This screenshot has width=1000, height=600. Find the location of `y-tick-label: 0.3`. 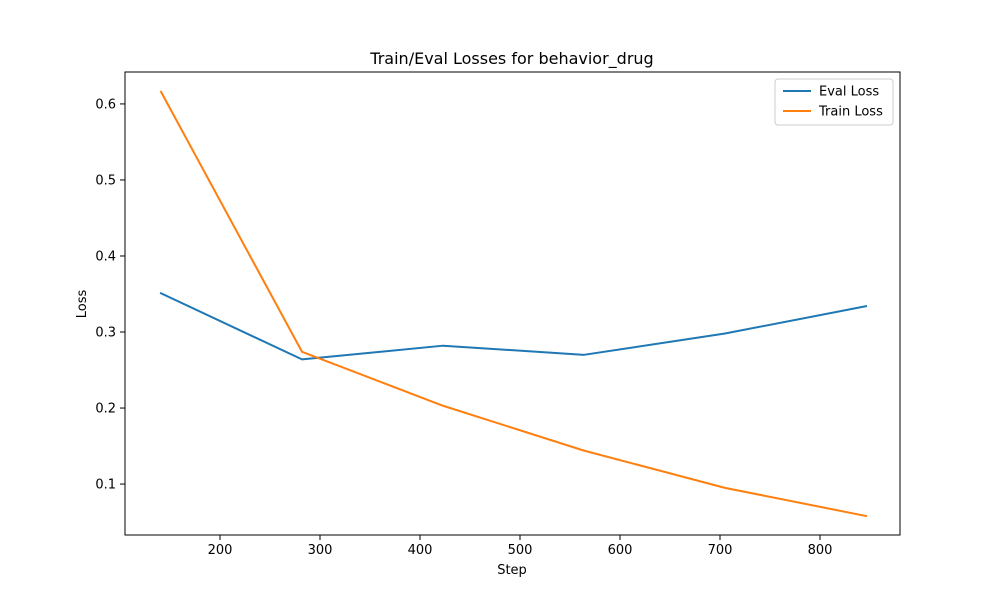

y-tick-label: 0.3 is located at coordinates (105, 333).